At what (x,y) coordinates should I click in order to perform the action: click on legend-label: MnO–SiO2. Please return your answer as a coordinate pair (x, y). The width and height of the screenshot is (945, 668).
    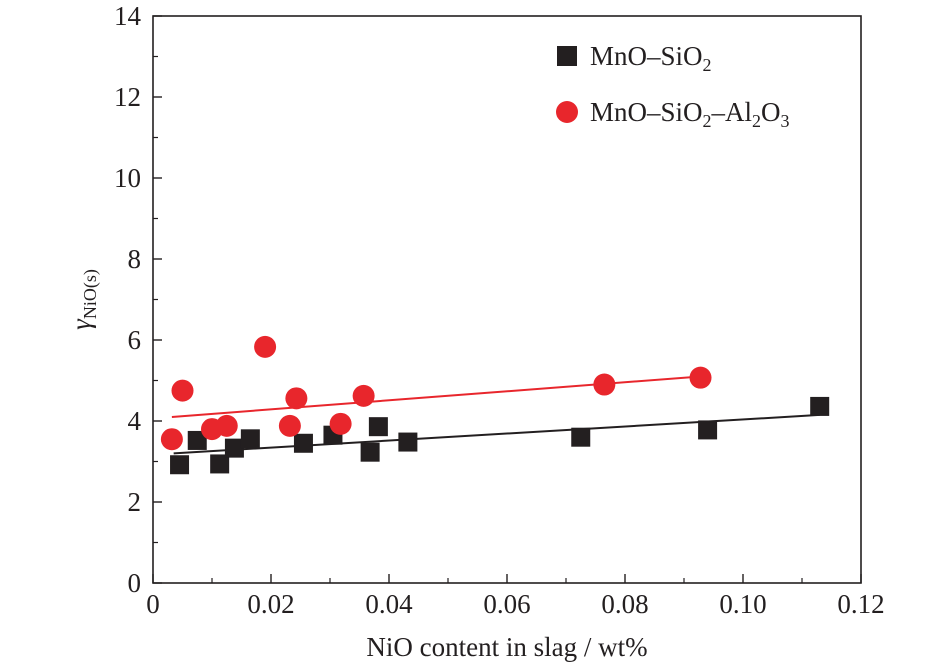
    Looking at the image, I should click on (651, 58).